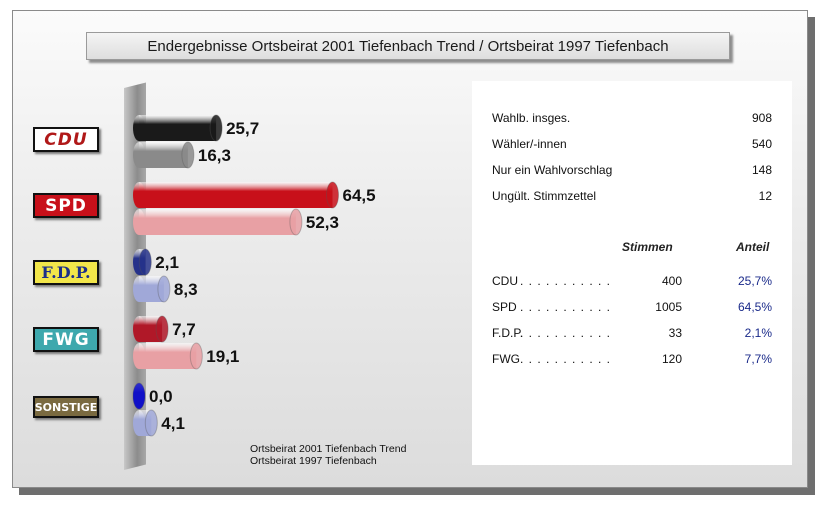 The height and width of the screenshot is (512, 833). I want to click on result-share: 7,7%, so click(758, 359).